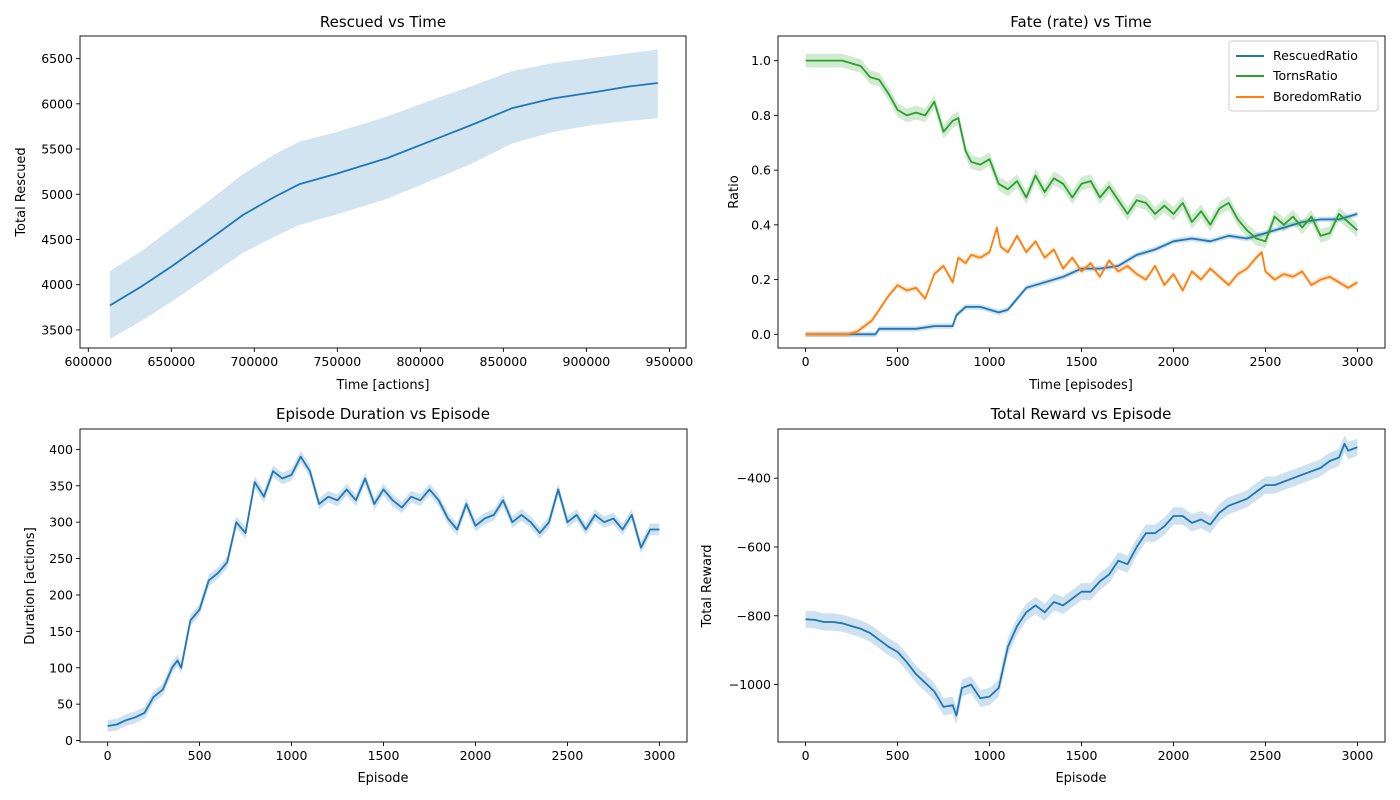  I want to click on y-tick-label: 0.8, so click(761, 115).